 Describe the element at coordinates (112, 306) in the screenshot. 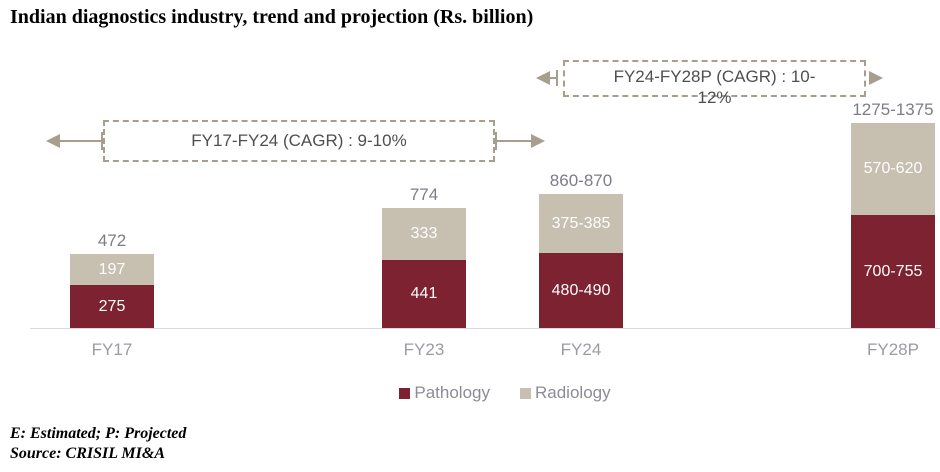

I see `bar-segment-pathology: 275` at that location.